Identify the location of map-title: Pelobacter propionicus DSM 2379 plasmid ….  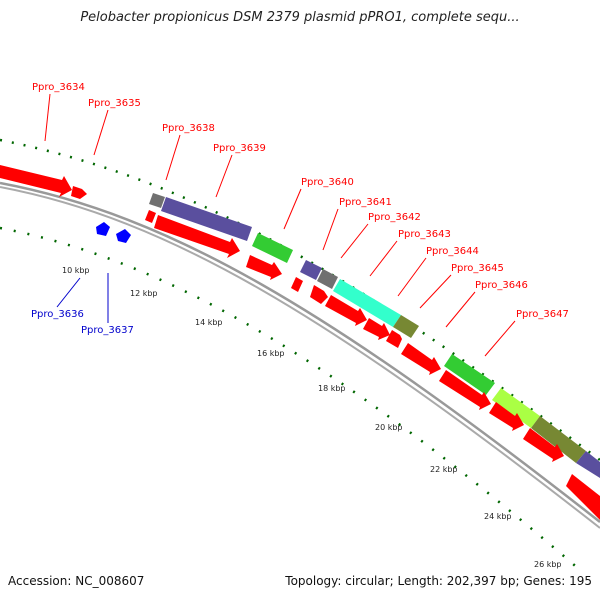
(300, 17).